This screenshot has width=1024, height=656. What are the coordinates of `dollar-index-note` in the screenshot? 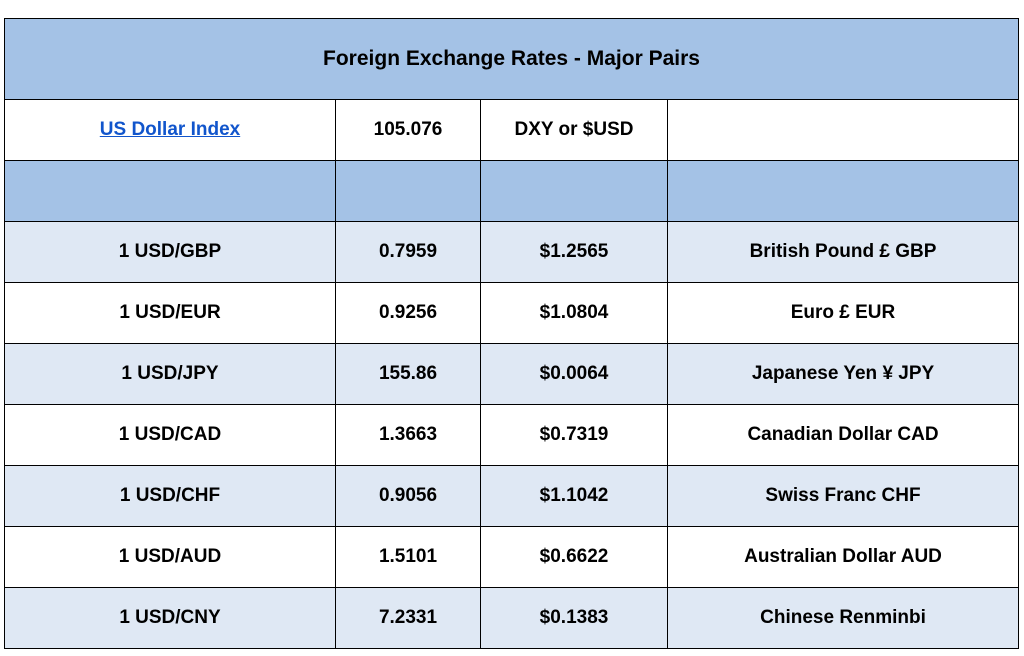 It's located at (843, 130).